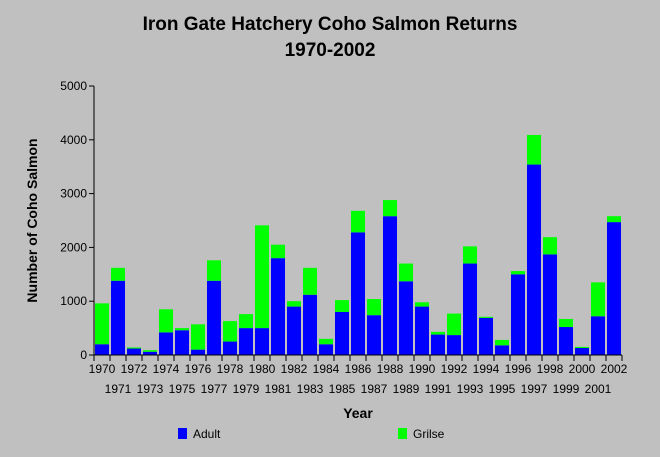 The image size is (660, 457). Describe the element at coordinates (502, 389) in the screenshot. I see `x-tick-label-1995: 1995` at that location.